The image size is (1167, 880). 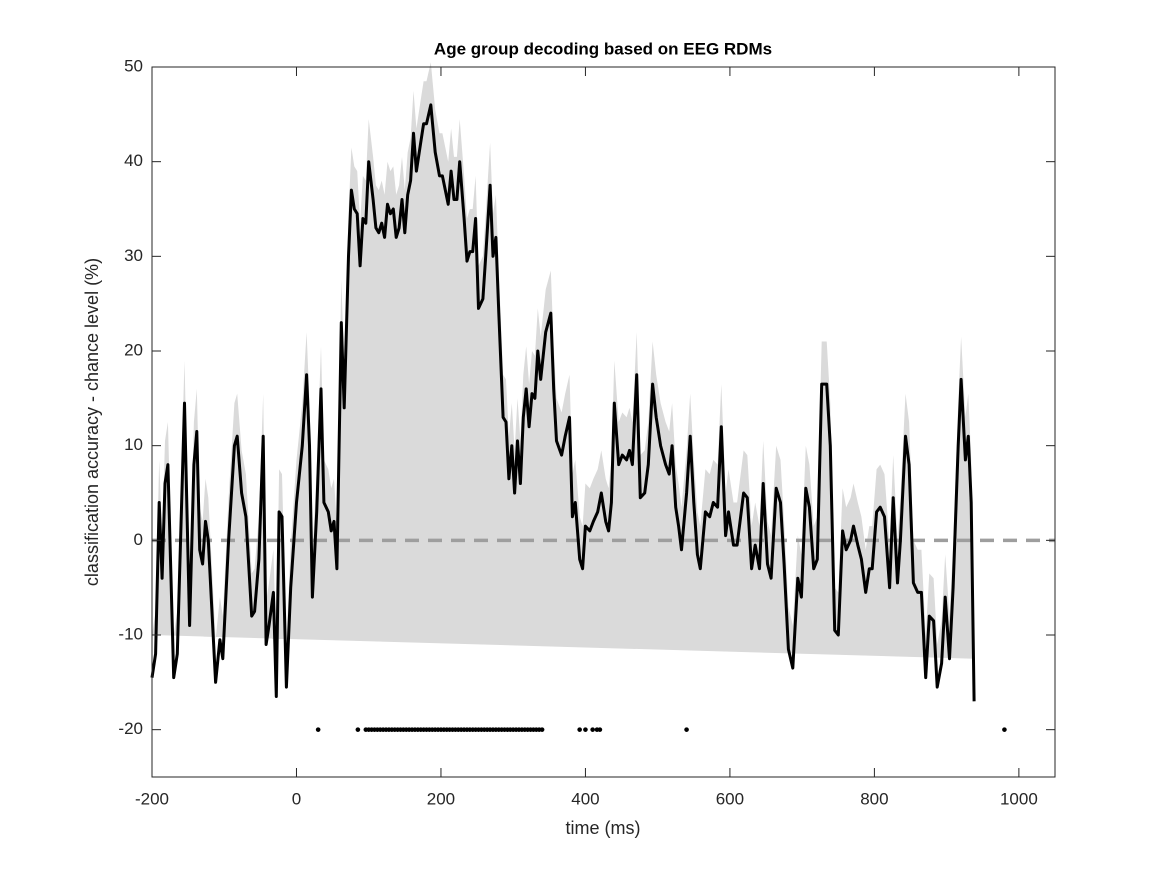 I want to click on x-tick-label: 800, so click(x=874, y=798).